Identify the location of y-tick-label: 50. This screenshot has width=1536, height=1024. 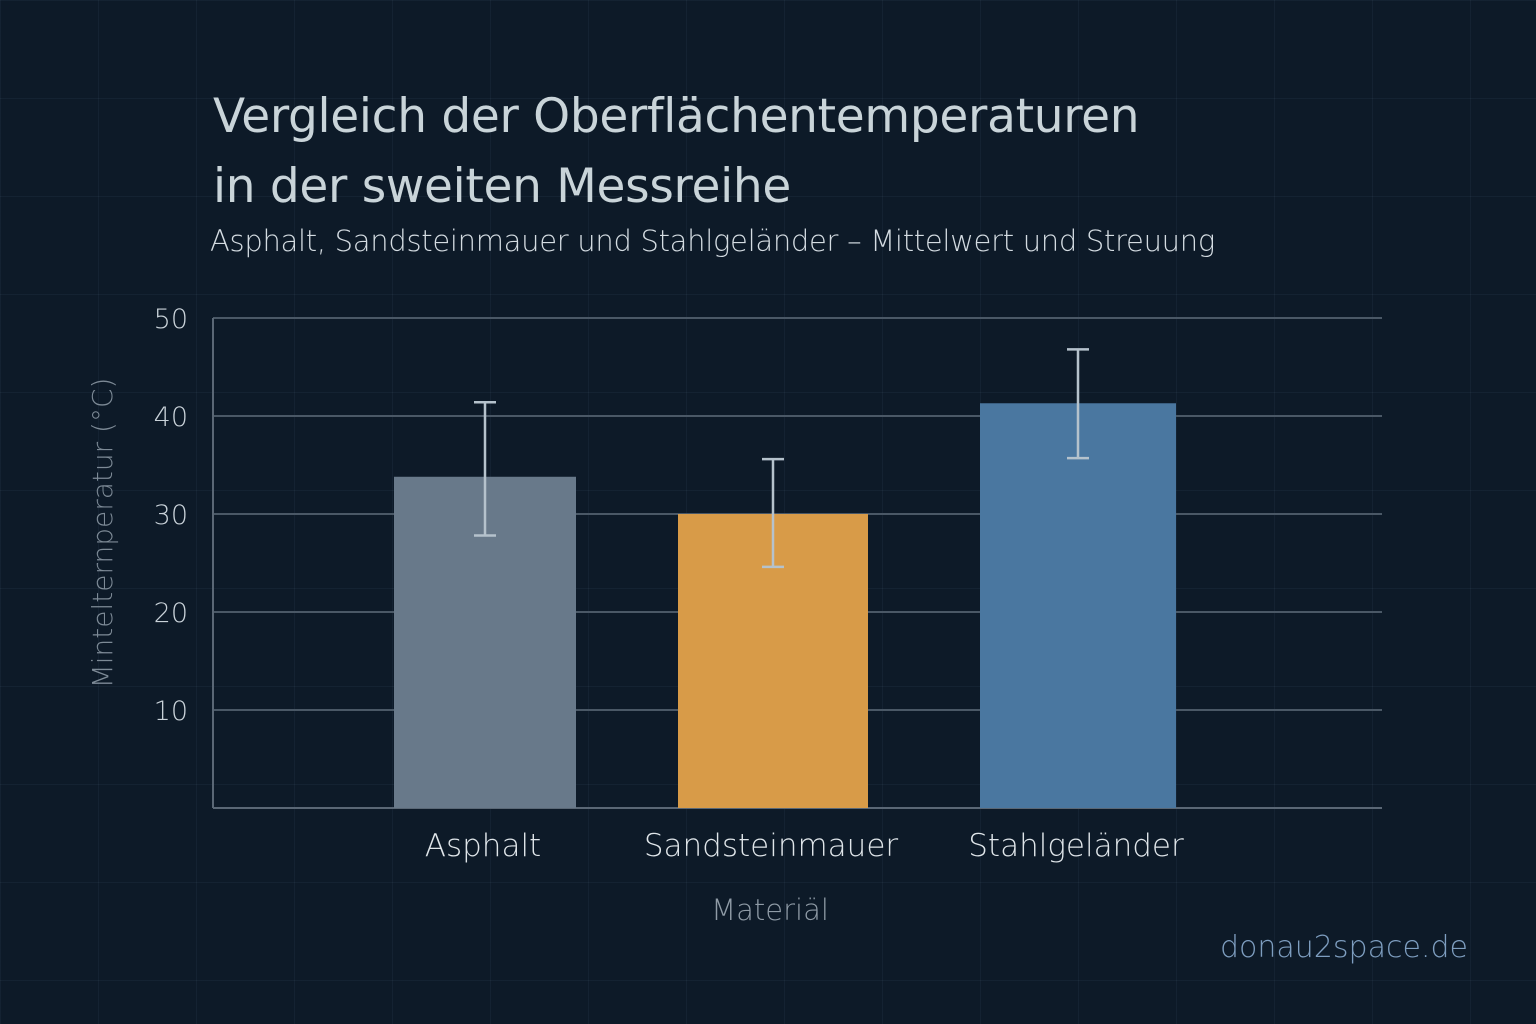
(171, 319).